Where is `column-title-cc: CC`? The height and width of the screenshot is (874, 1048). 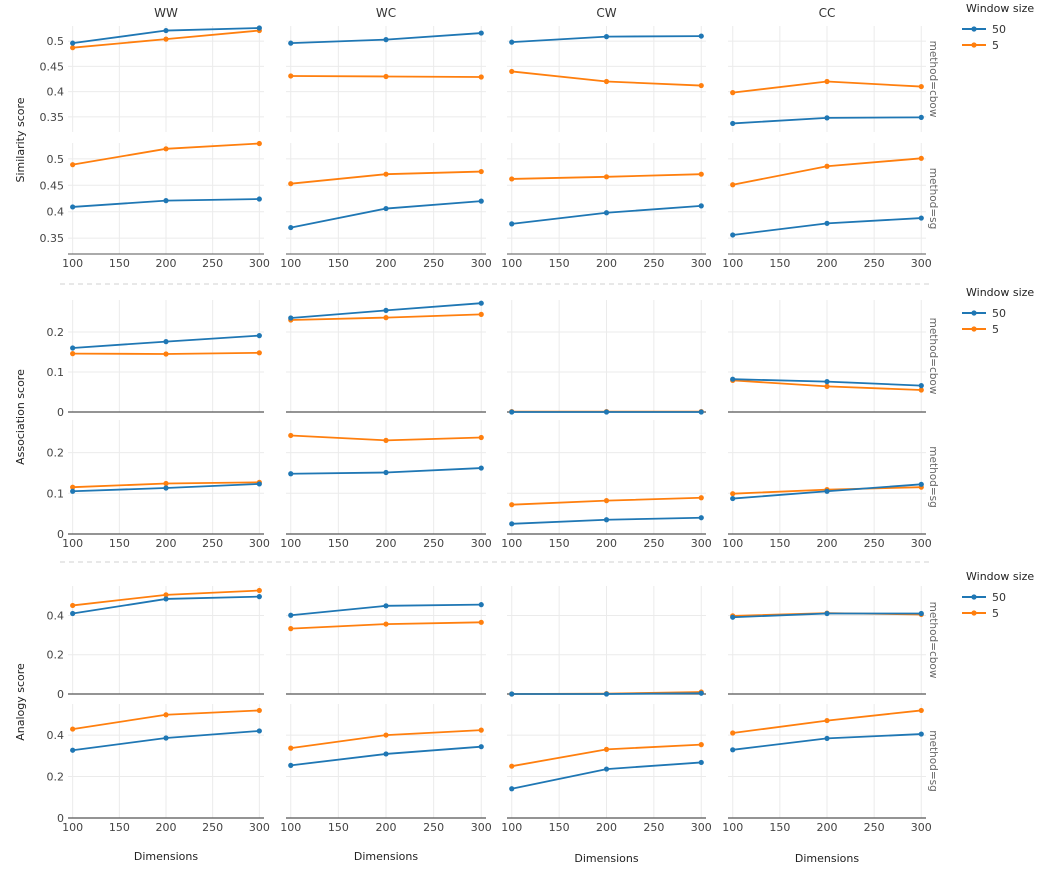 column-title-cc: CC is located at coordinates (827, 13).